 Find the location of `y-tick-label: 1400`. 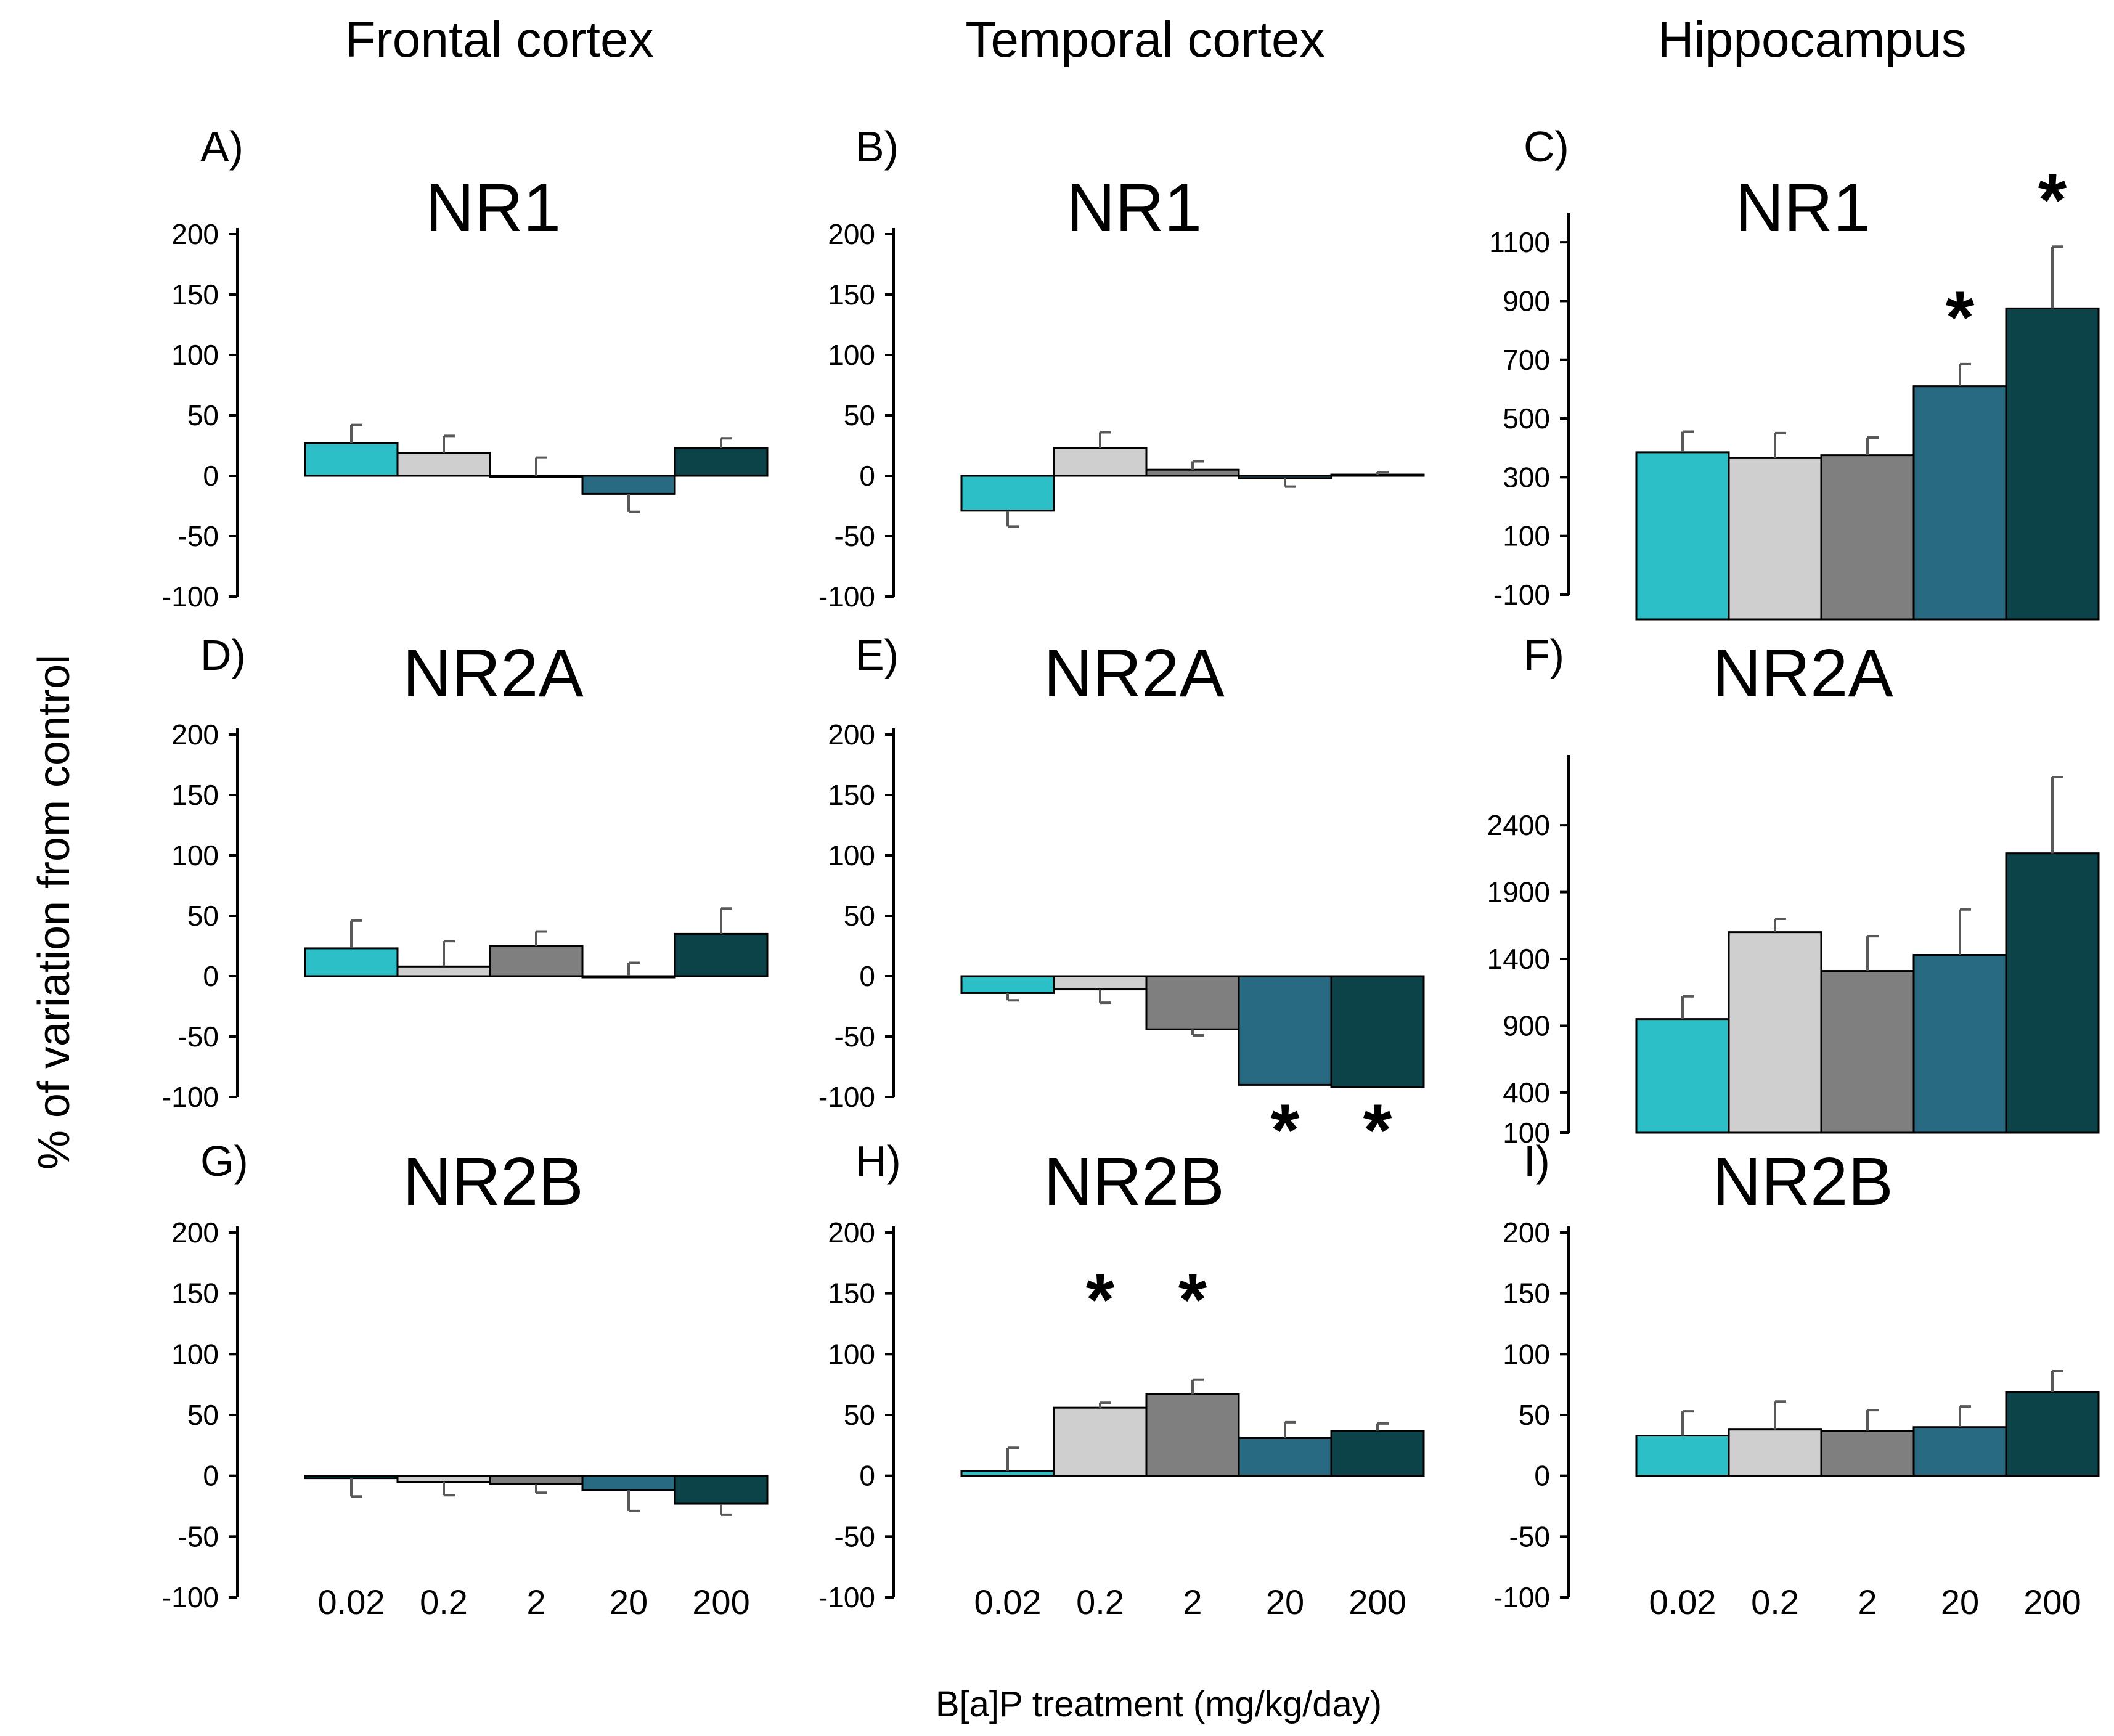

y-tick-label: 1400 is located at coordinates (1518, 959).